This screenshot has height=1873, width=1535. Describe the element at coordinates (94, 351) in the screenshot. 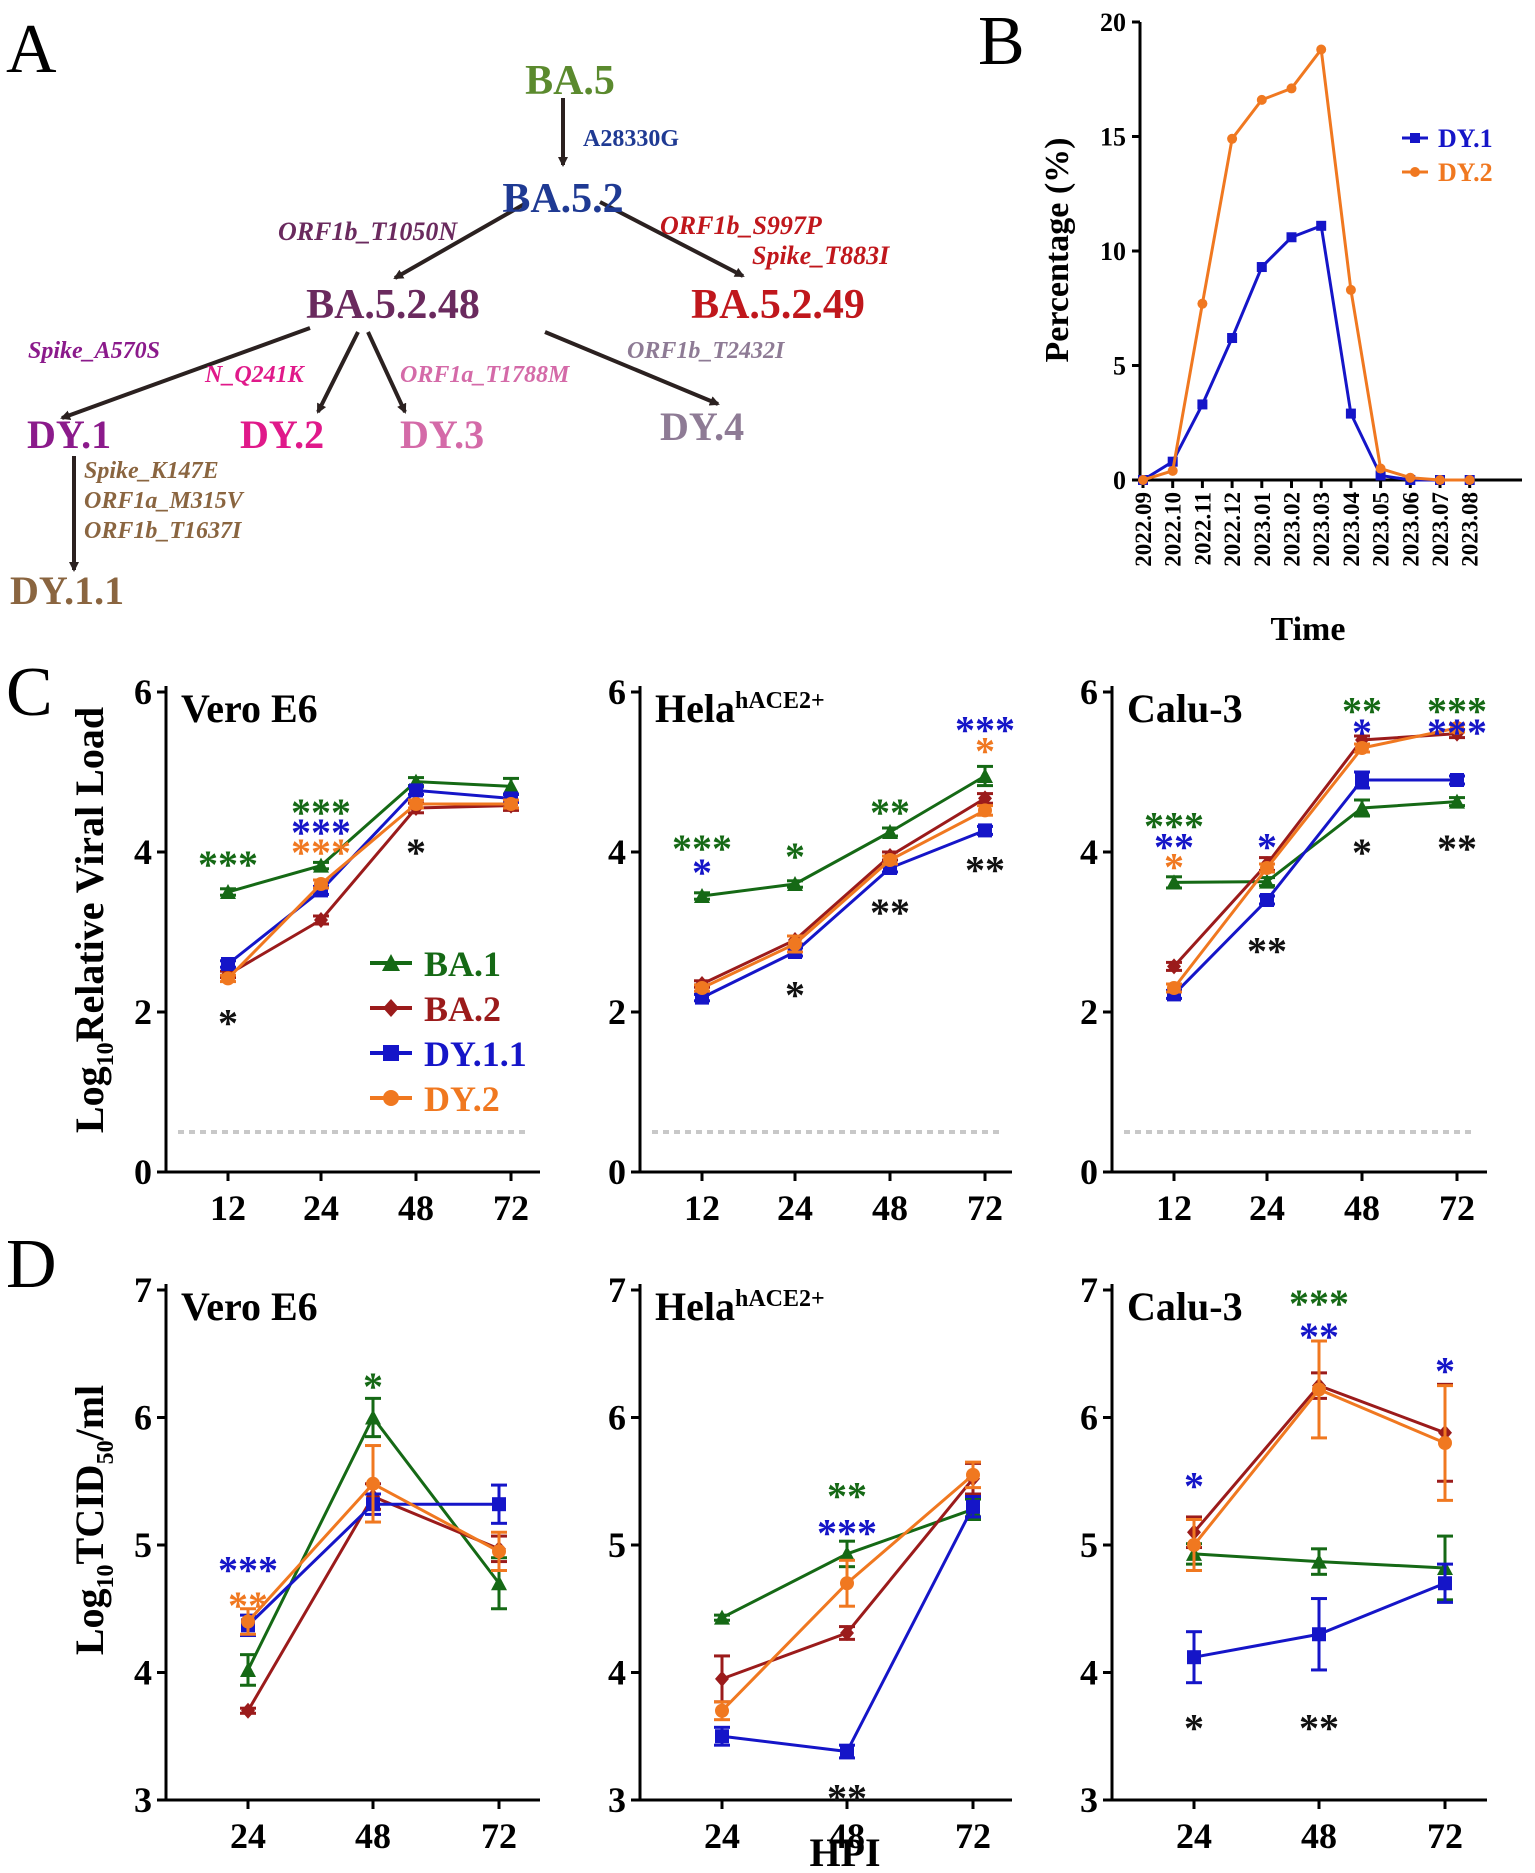

I see `mutation-spike-a570s: Spike_A570S` at that location.